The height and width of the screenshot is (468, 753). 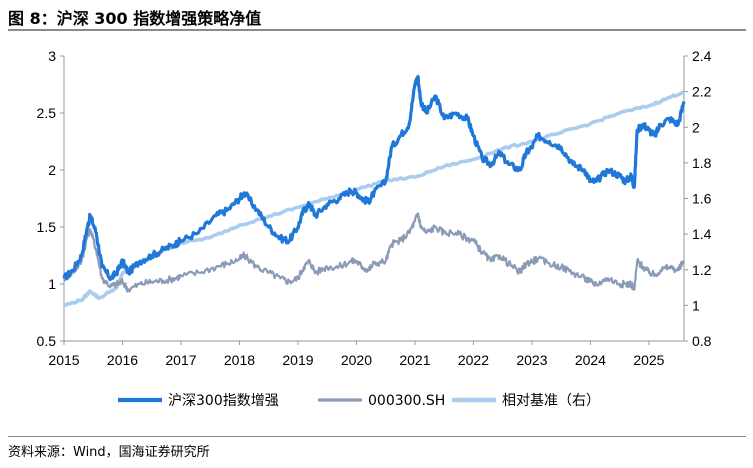 I want to click on right-tick-label: 2, so click(x=696, y=127).